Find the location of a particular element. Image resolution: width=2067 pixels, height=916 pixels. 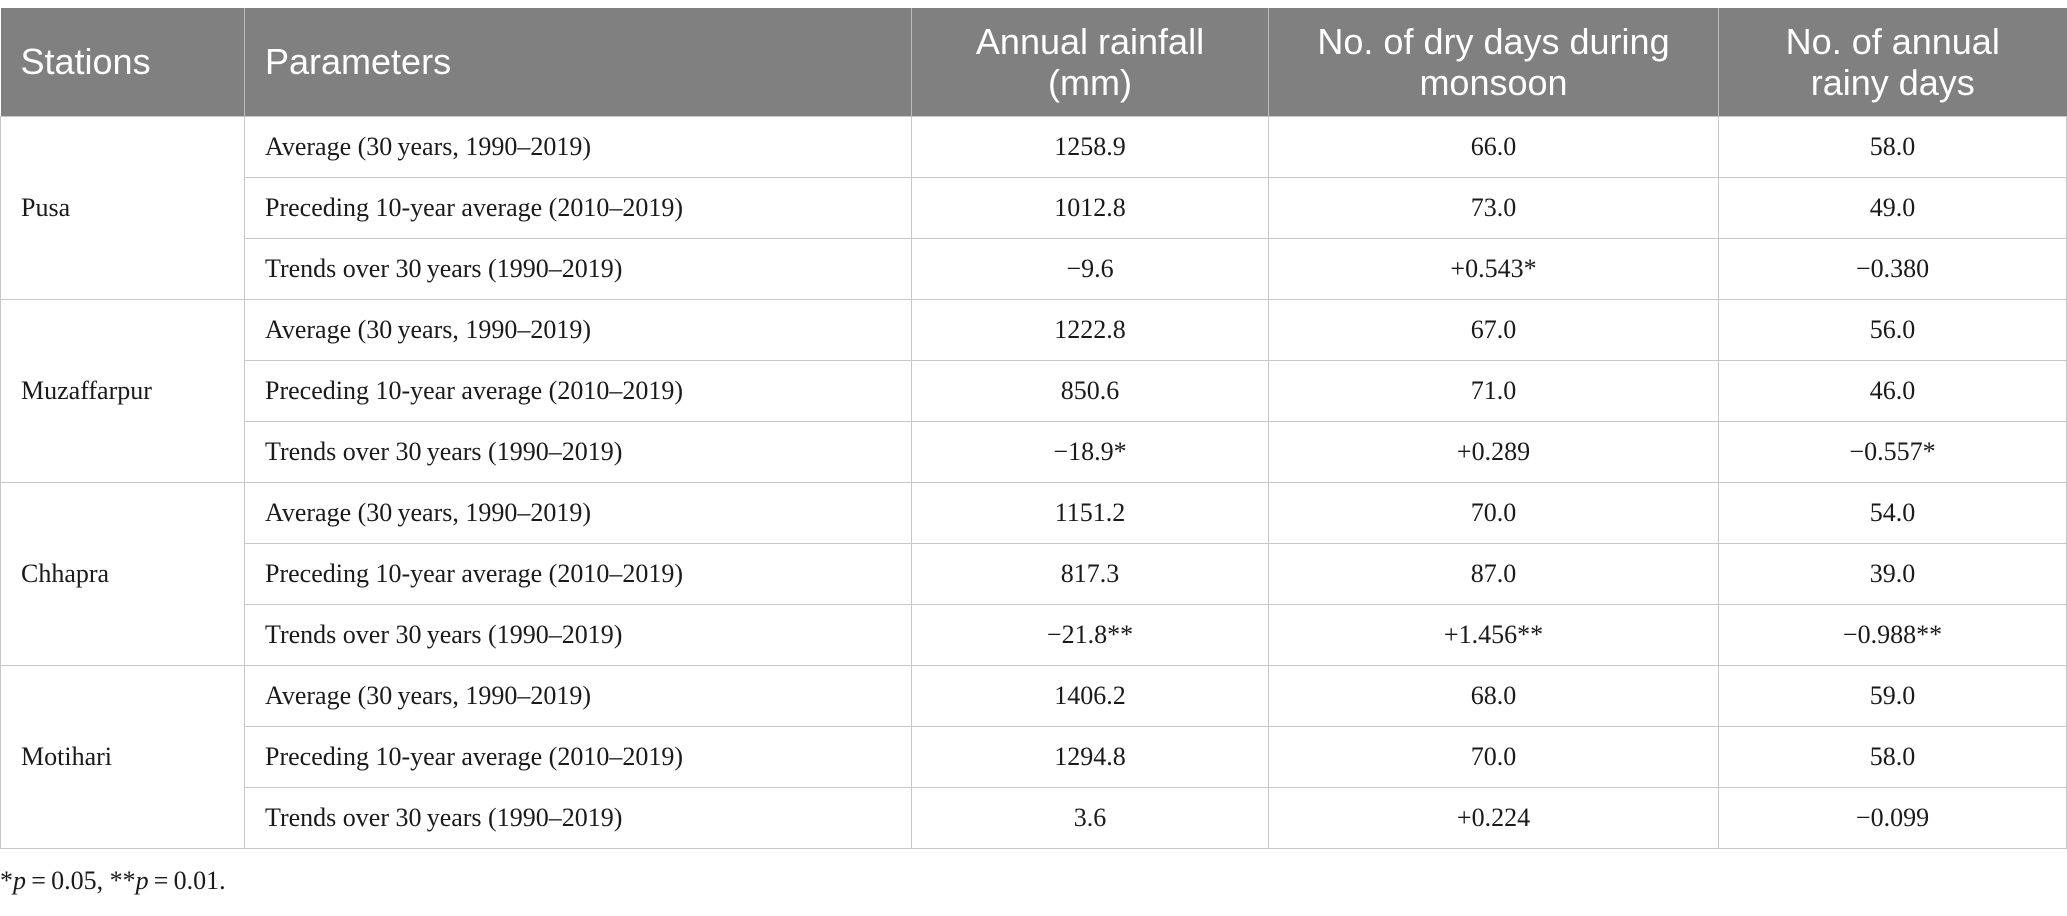

footnote-star-double: ** is located at coordinates (122, 880).